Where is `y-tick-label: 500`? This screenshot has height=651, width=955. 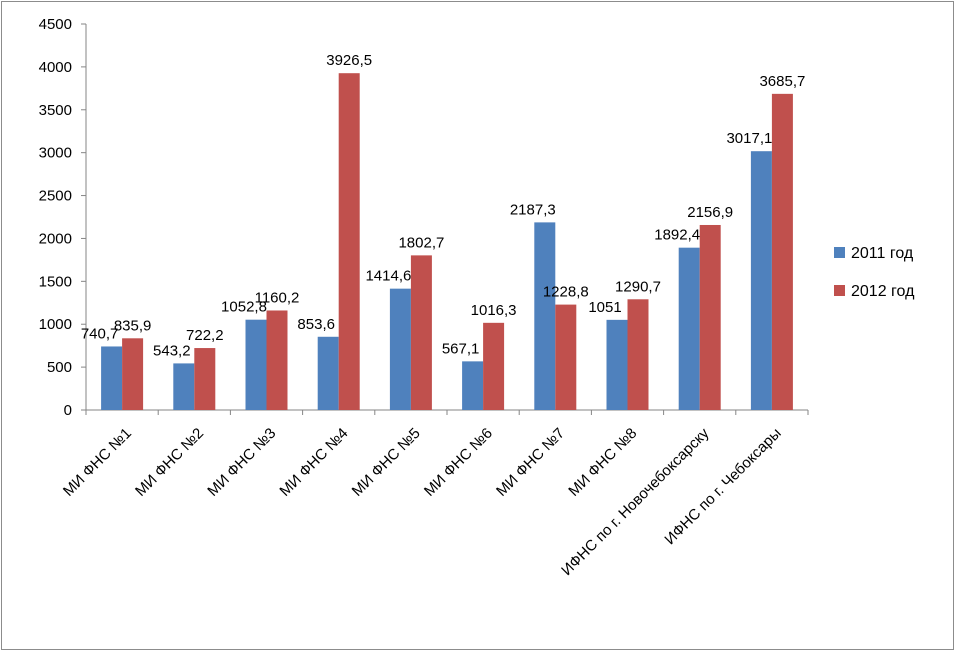
y-tick-label: 500 is located at coordinates (59, 367).